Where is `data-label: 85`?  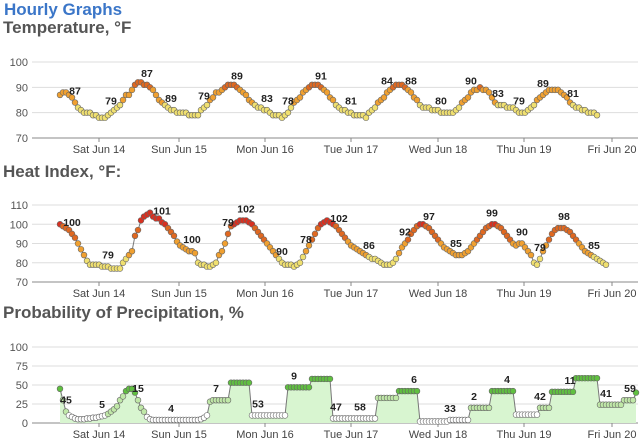
data-label: 85 is located at coordinates (594, 246).